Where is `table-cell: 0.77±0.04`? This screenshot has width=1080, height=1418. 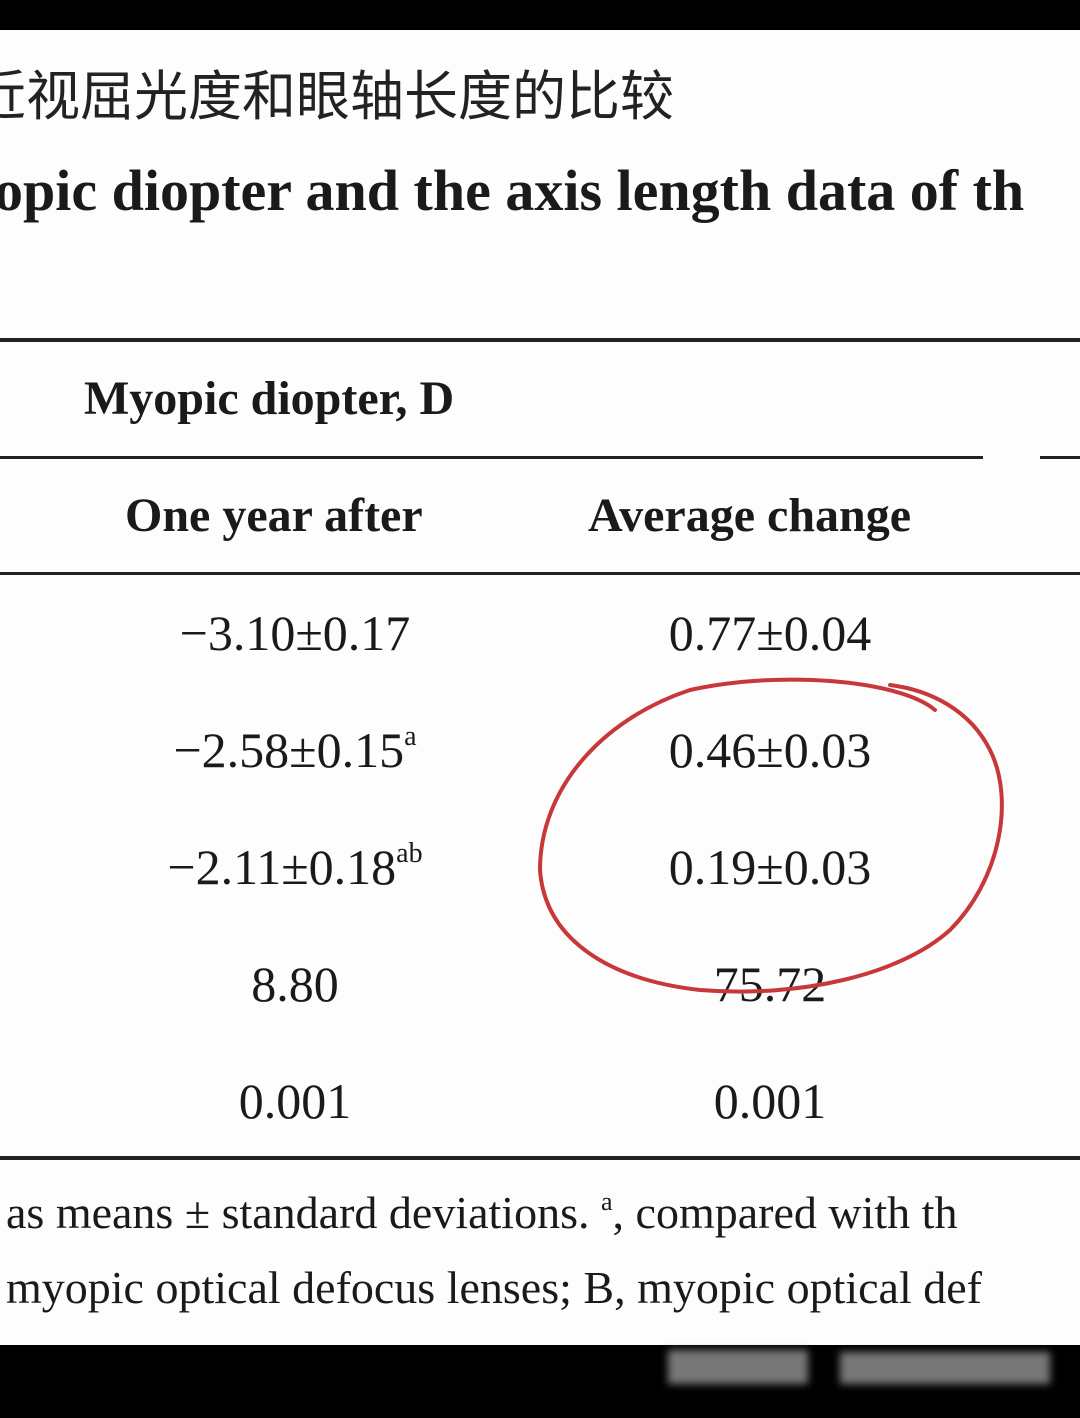
table-cell: 0.77±0.04 is located at coordinates (770, 633).